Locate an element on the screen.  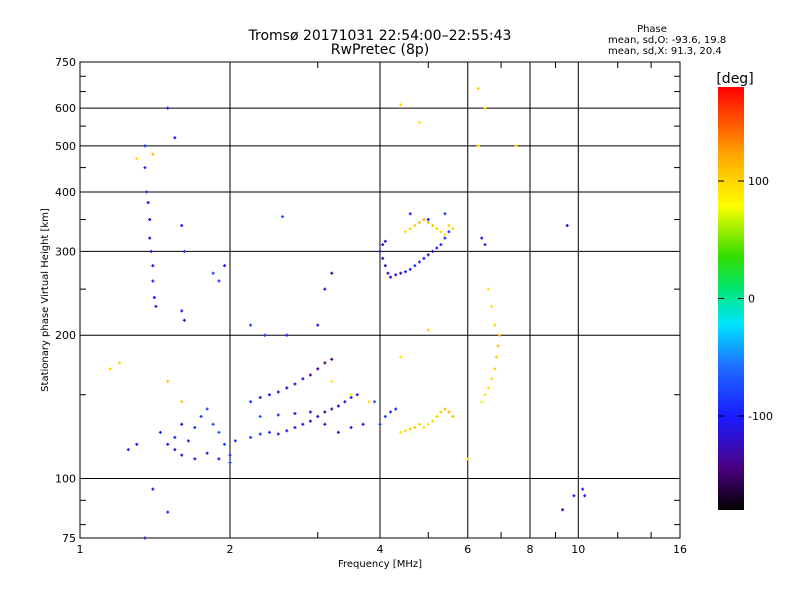
y-tick-label: 300 is located at coordinates (65, 251).